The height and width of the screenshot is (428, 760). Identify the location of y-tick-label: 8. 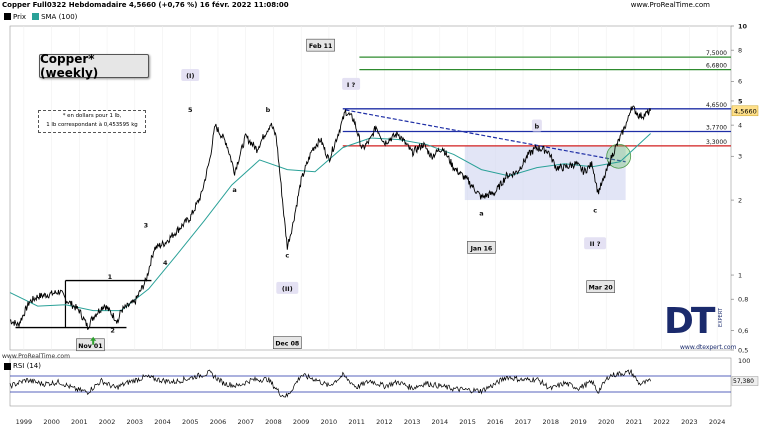
(740, 51).